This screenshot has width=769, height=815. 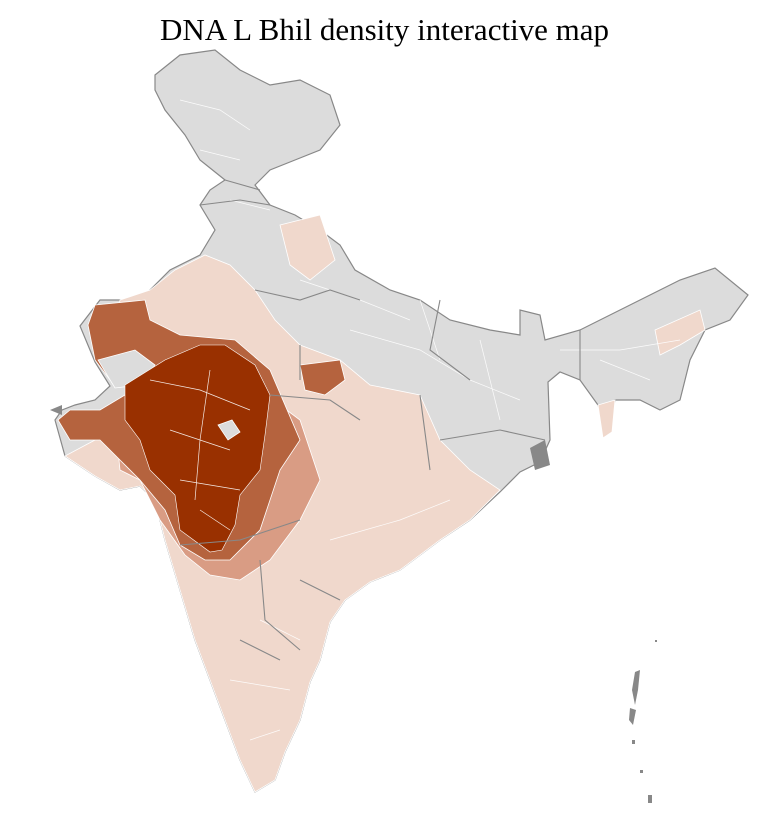 I want to click on region-gray-indore, so click(x=229, y=430).